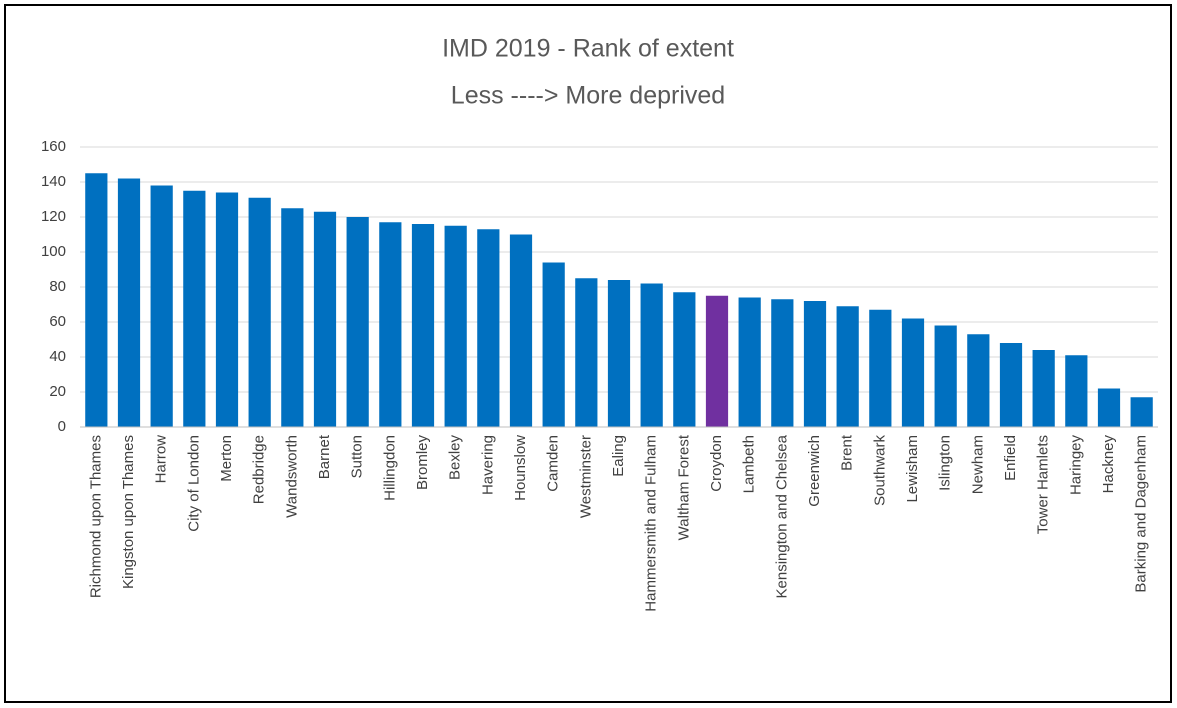 The height and width of the screenshot is (708, 1177). What do you see at coordinates (683, 487) in the screenshot?
I see `x-tick-label: Waltham Forest` at bounding box center [683, 487].